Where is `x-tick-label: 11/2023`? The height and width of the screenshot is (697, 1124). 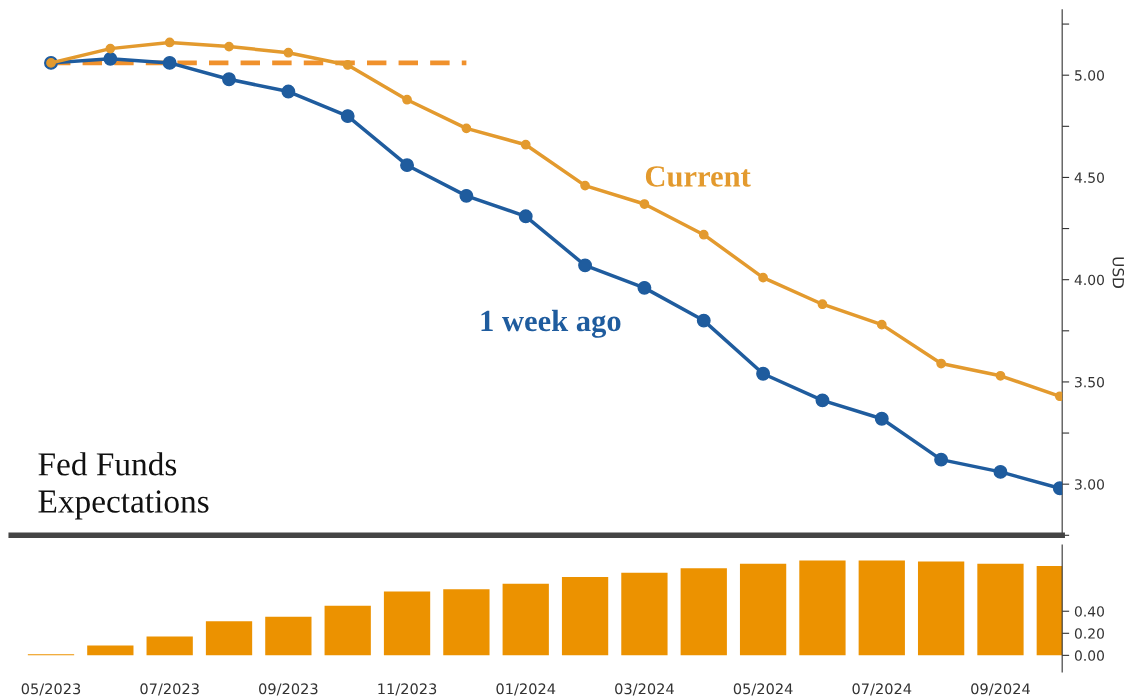 x-tick-label: 11/2023 is located at coordinates (407, 689).